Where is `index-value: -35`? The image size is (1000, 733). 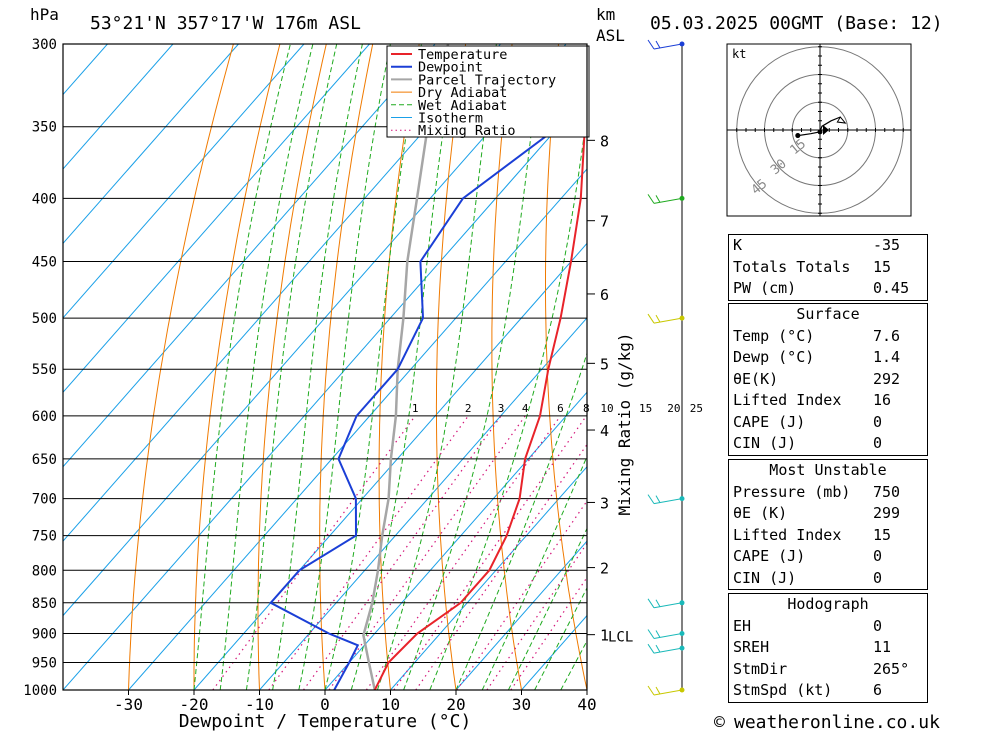 index-value: -35 is located at coordinates (887, 245).